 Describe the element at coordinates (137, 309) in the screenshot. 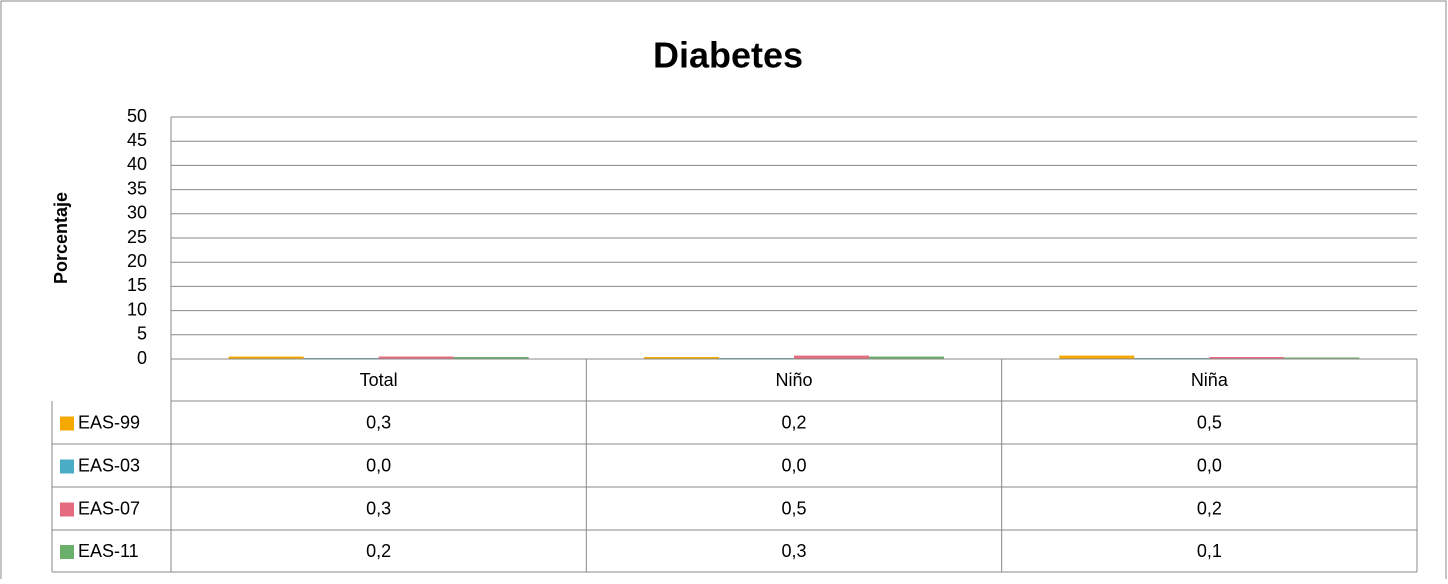

I see `y-tick-label: 10` at that location.